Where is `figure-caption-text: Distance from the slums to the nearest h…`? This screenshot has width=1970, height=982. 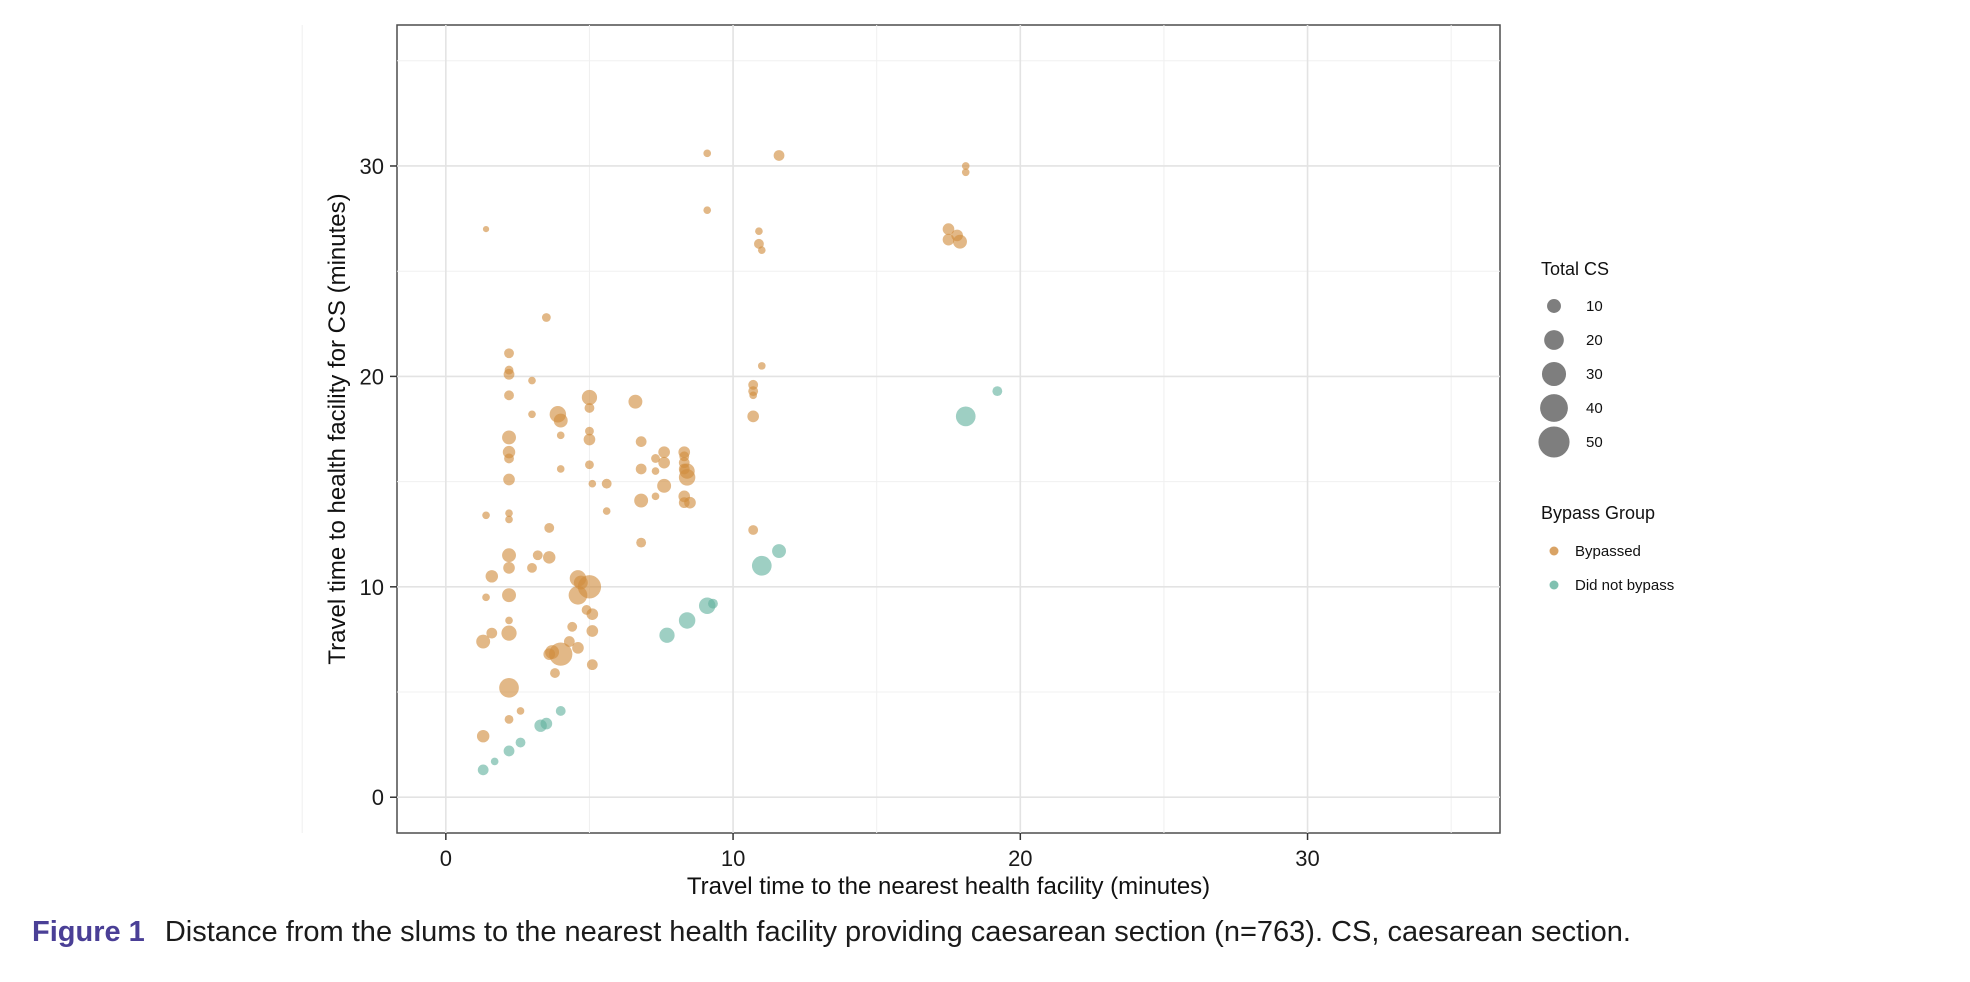 figure-caption-text: Distance from the slums to the nearest h… is located at coordinates (897, 932).